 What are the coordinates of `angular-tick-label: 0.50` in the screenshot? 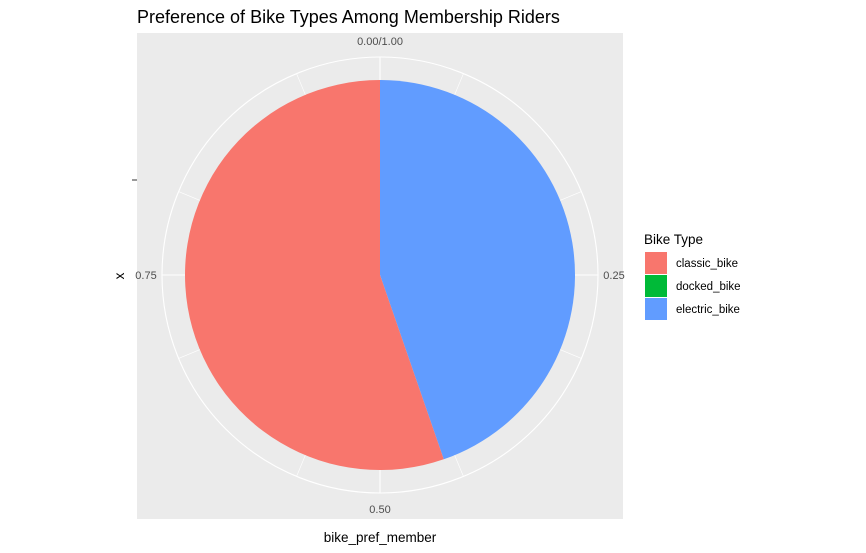 It's located at (379, 510).